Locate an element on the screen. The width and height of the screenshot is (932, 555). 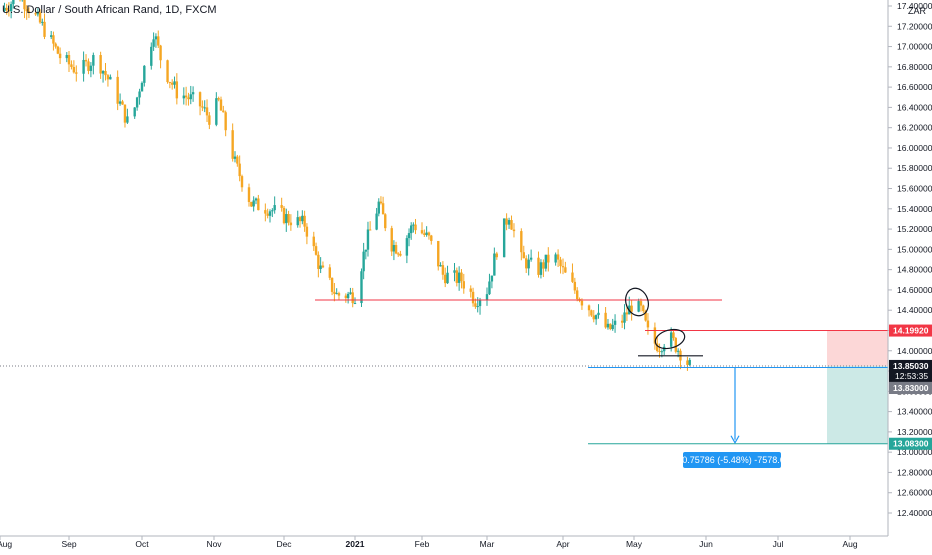
x-tick-label: Apr is located at coordinates (562, 544).